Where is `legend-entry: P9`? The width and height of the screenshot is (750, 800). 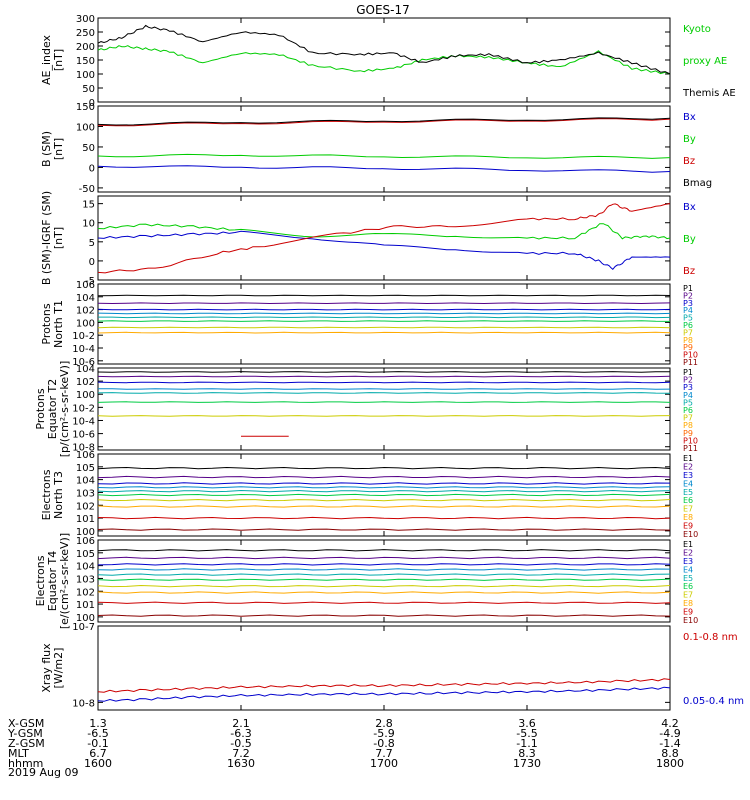
legend-entry: P9 is located at coordinates (688, 433).